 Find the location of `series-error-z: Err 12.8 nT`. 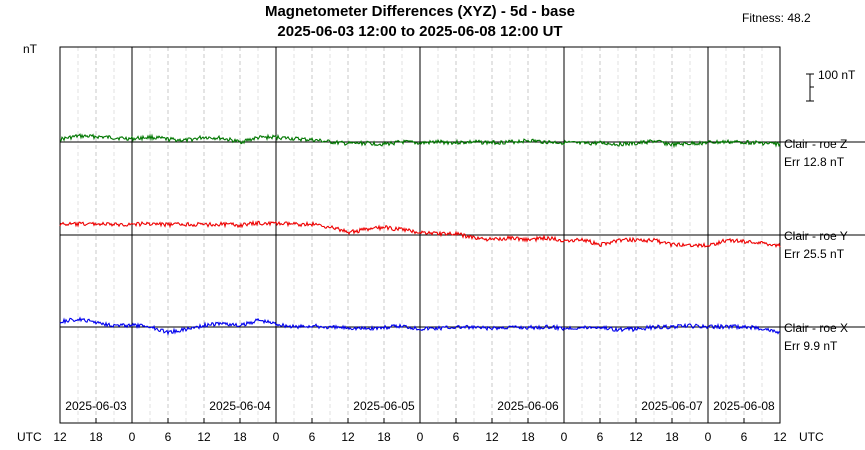

series-error-z: Err 12.8 nT is located at coordinates (814, 162).